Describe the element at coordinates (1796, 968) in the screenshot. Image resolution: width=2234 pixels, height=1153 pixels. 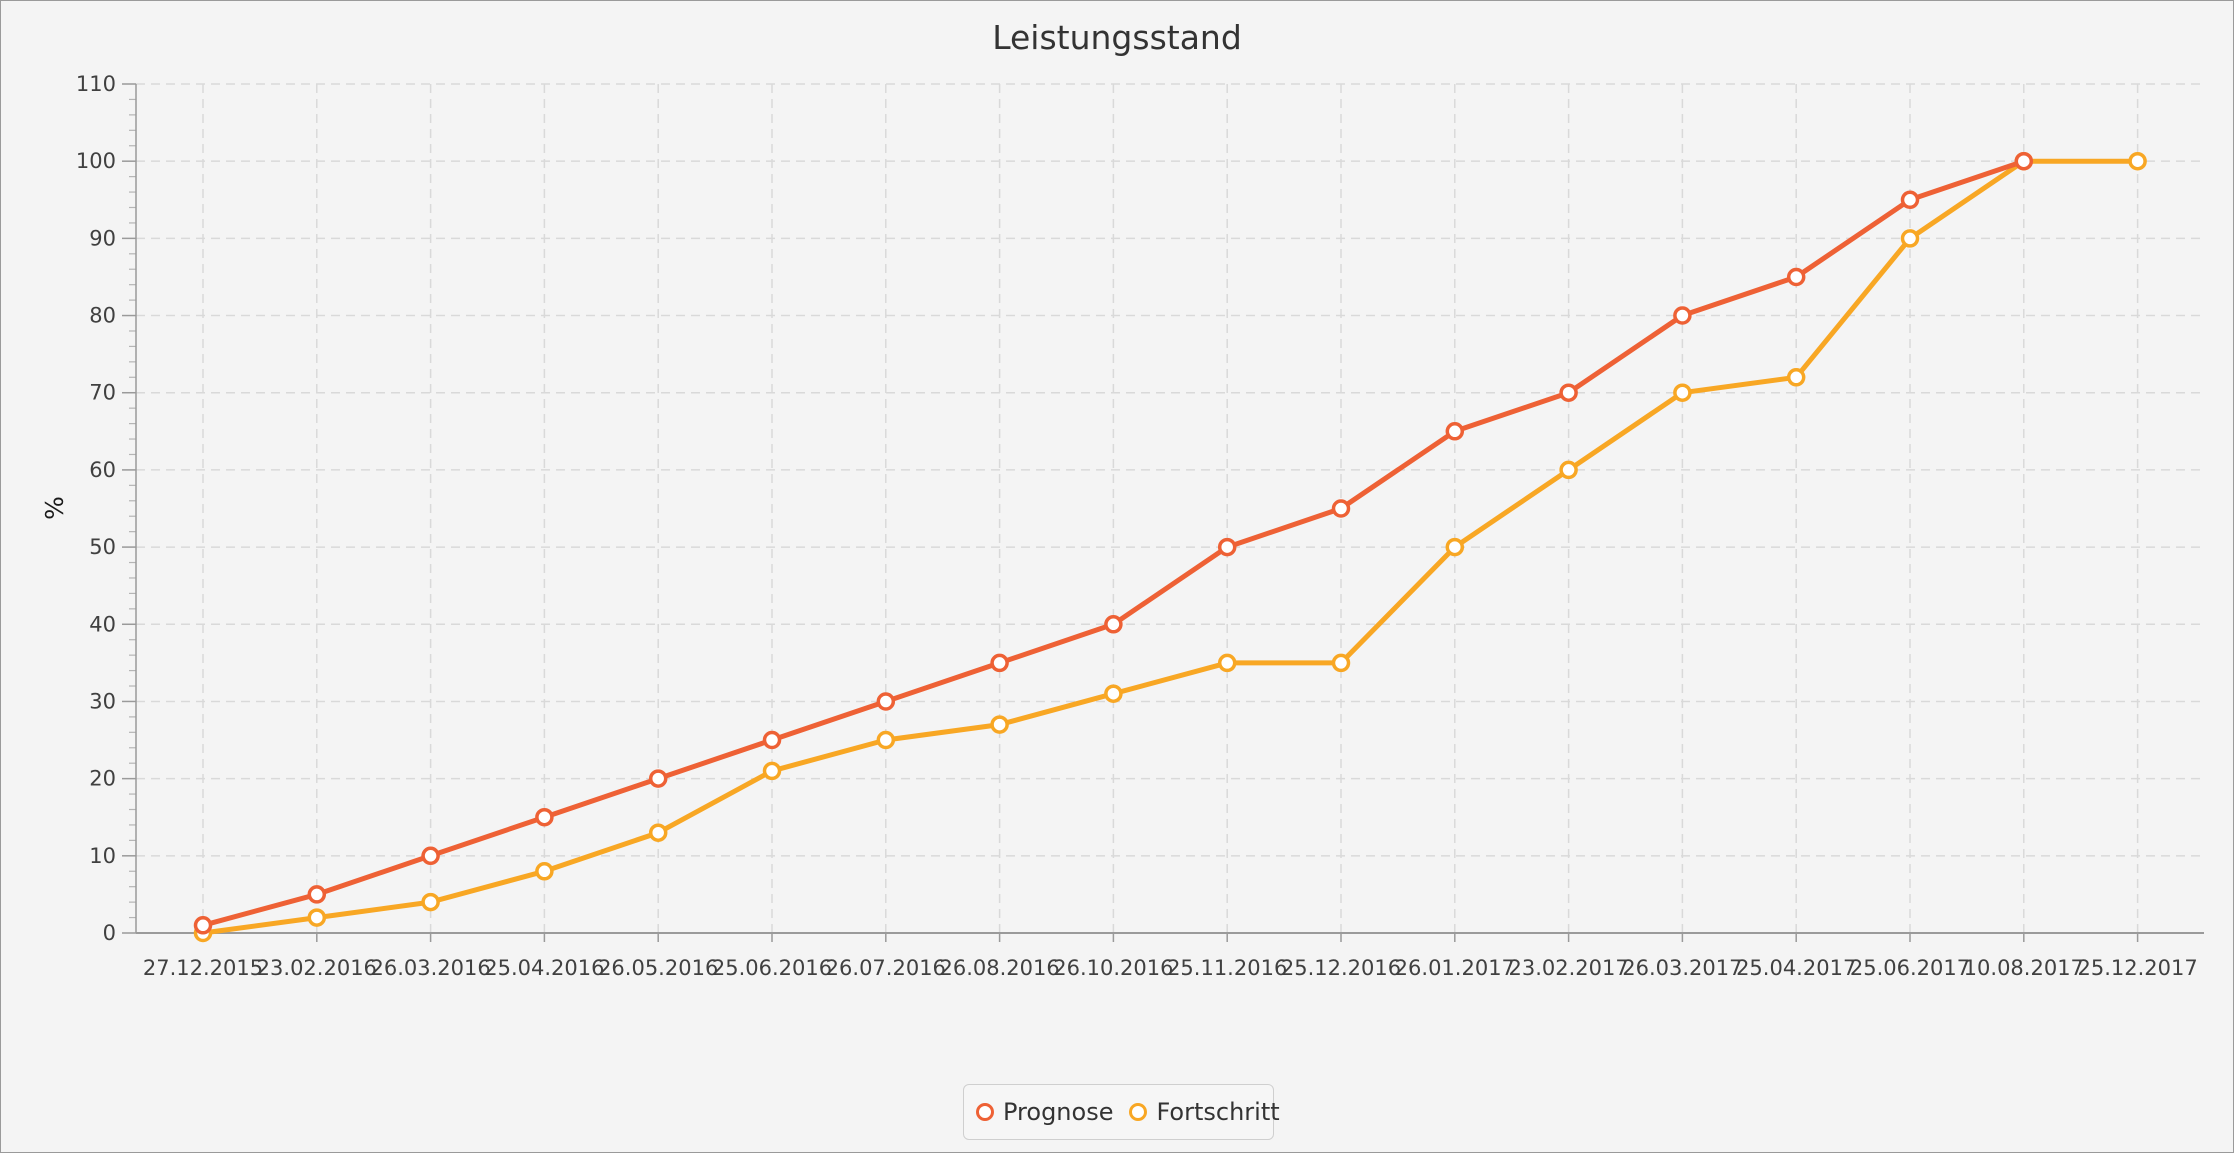
I see `x-tick-label: 25.04.2017` at that location.